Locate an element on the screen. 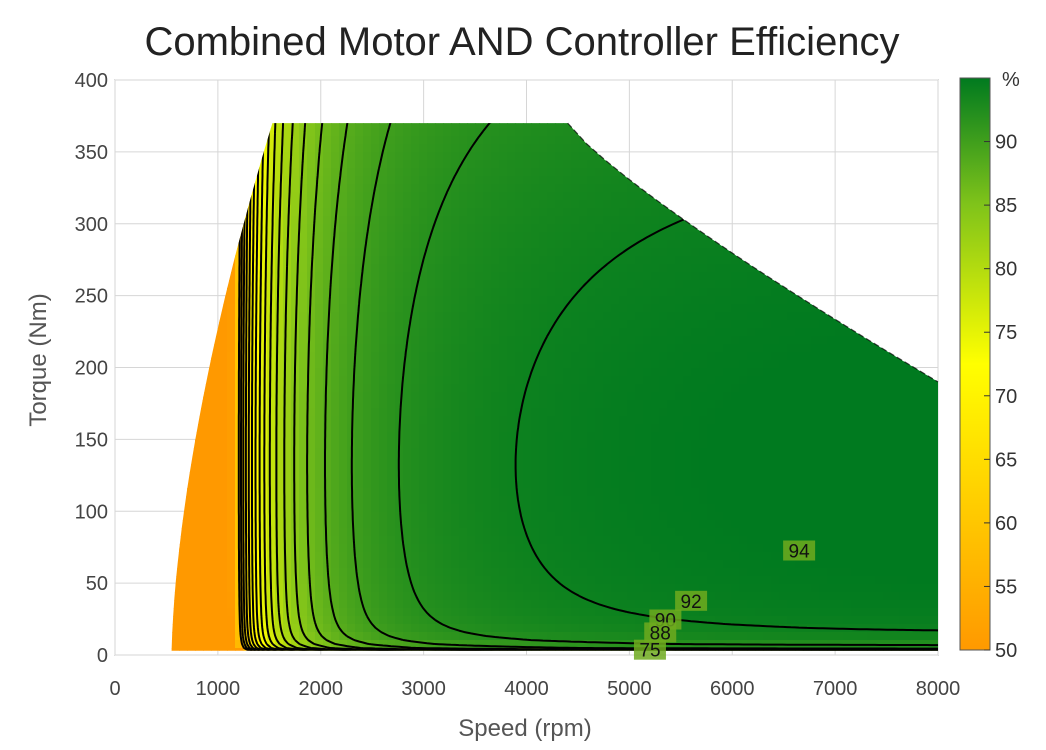  contour-label: 75 is located at coordinates (649, 651).